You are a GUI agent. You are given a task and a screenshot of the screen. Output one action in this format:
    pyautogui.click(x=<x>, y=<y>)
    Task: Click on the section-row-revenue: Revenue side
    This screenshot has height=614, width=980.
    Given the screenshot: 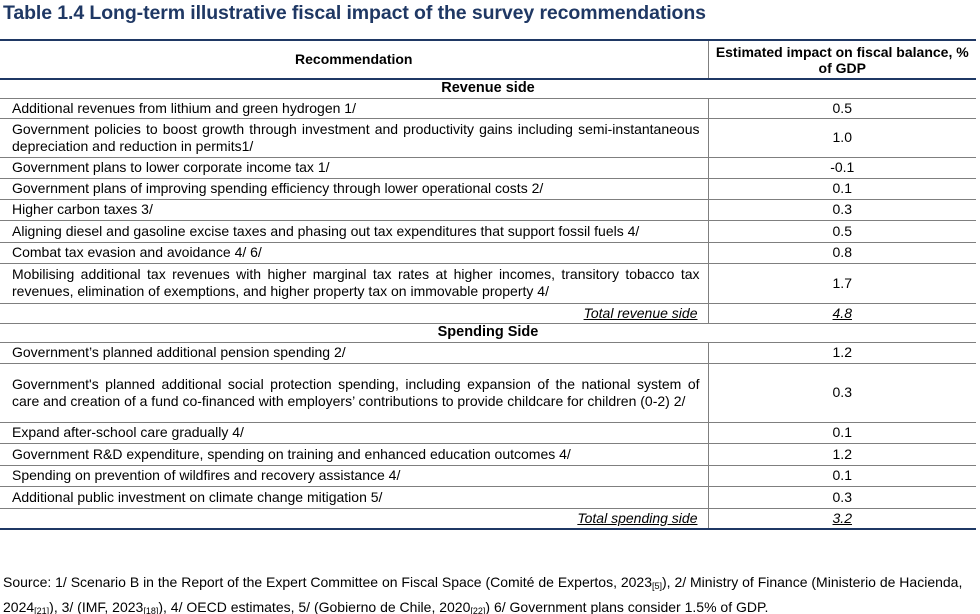 What is the action you would take?
    pyautogui.click(x=488, y=89)
    